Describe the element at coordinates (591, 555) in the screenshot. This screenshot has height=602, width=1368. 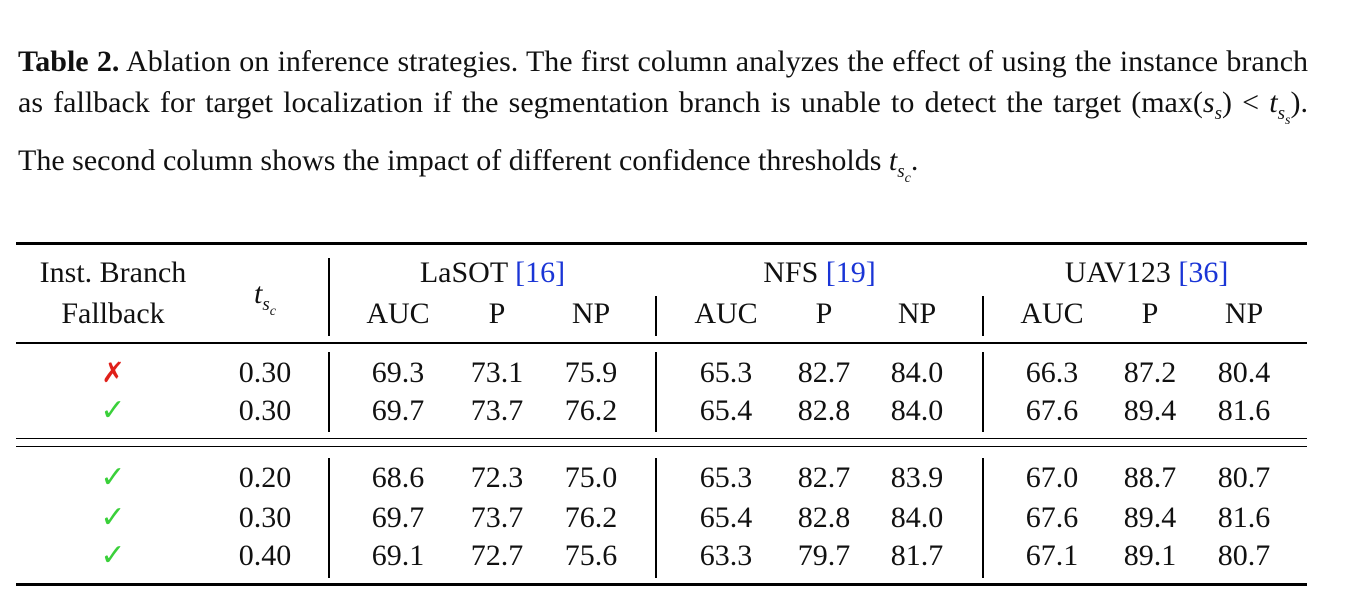
I see `table-cell: 75.6` at that location.